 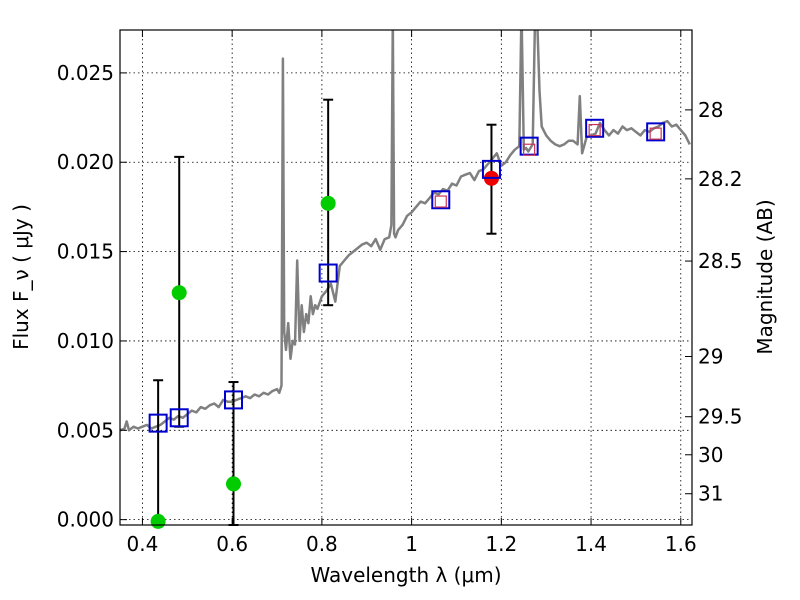 What do you see at coordinates (85, 162) in the screenshot?
I see `y-tick-label: 0.020` at bounding box center [85, 162].